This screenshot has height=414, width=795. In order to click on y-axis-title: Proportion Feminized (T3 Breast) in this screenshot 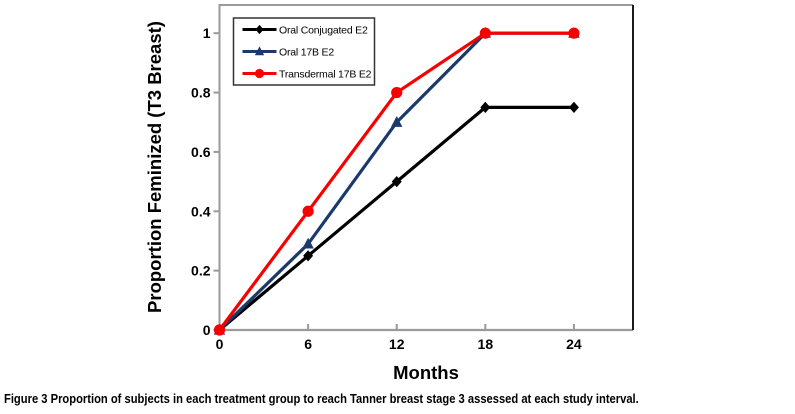, I will do `click(154, 167)`.